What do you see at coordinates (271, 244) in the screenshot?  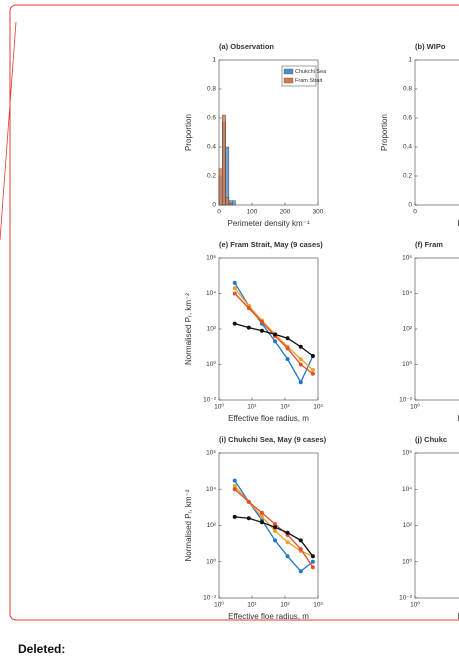 I see `panel-title: (e) Fram Strait, May (9 cases)` at bounding box center [271, 244].